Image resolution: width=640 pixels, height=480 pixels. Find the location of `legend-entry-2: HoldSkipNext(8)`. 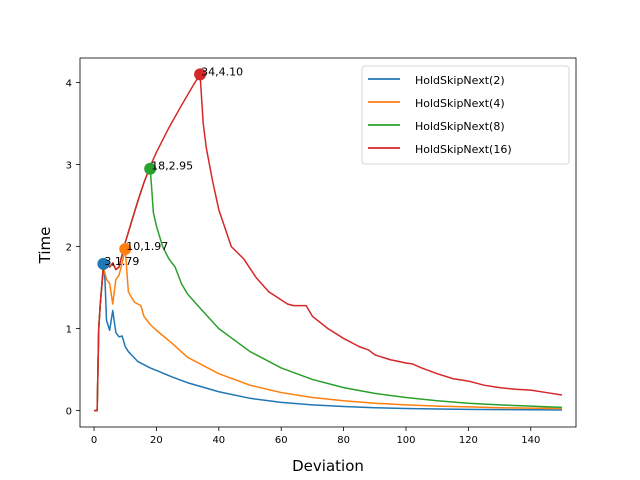

legend-entry-2: HoldSkipNext(8) is located at coordinates (460, 126).